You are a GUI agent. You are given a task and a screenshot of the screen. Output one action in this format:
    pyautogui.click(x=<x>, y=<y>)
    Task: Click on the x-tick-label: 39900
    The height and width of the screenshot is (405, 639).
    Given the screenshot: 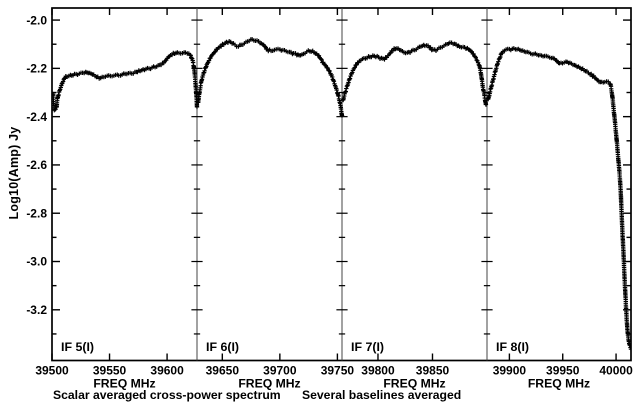 What is the action you would take?
    pyautogui.click(x=510, y=371)
    